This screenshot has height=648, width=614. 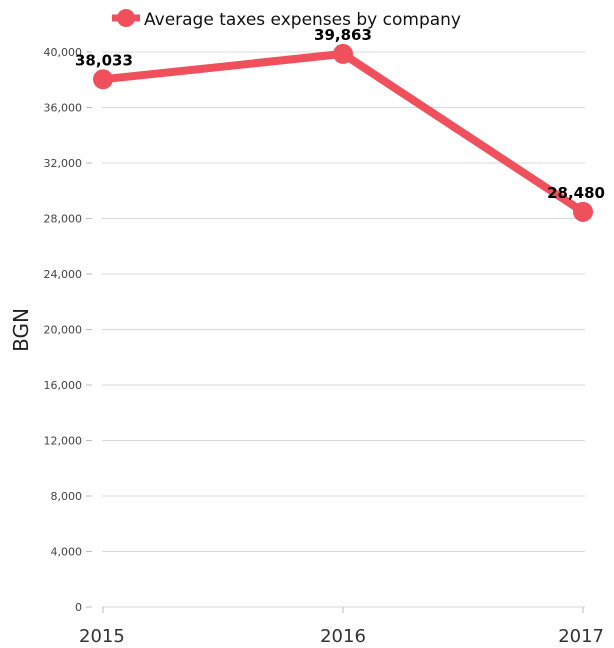 What do you see at coordinates (576, 193) in the screenshot?
I see `data-label: 28,480` at bounding box center [576, 193].